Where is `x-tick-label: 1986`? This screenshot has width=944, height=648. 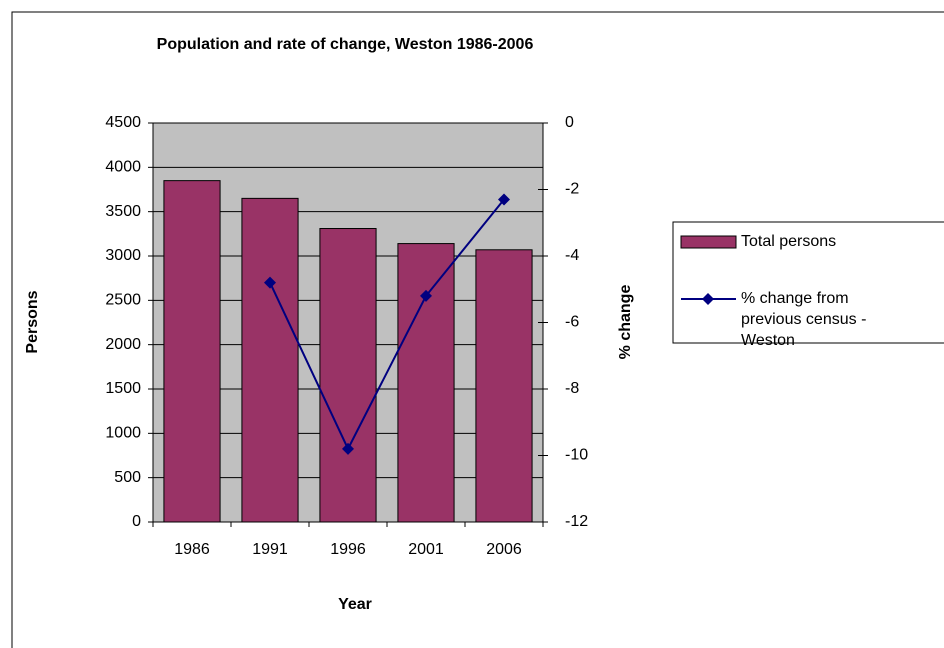
x-tick-label: 1986 is located at coordinates (192, 549).